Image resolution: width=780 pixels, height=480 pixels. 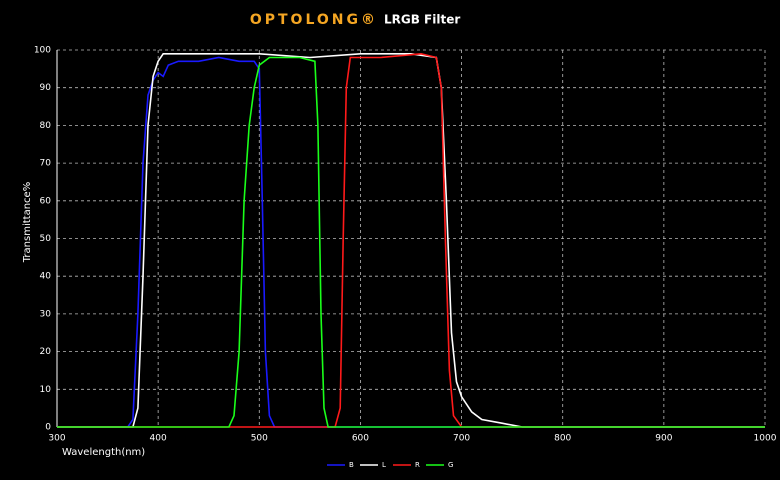 What do you see at coordinates (56, 439) in the screenshot?
I see `x-tick-label: 300` at bounding box center [56, 439].